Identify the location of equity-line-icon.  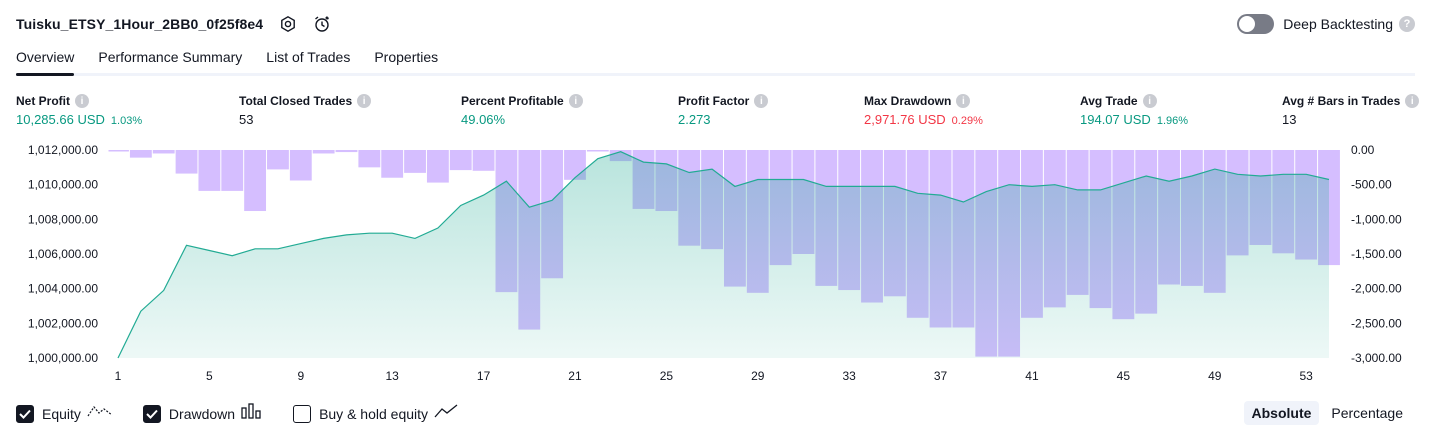
(100, 413).